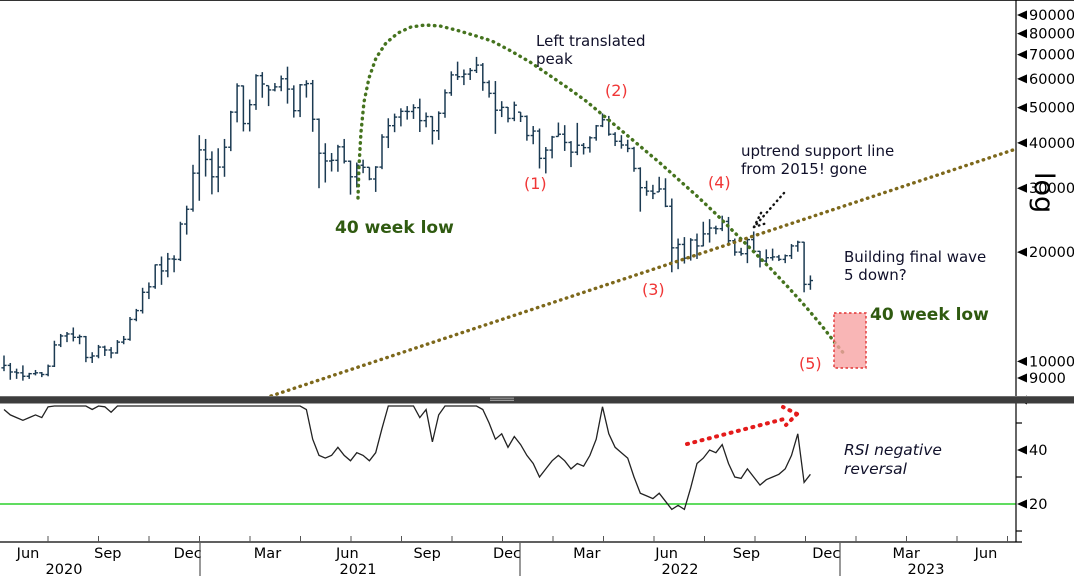 This screenshot has height=577, width=1074. I want to click on svg-text: 9000, so click(1047, 379).